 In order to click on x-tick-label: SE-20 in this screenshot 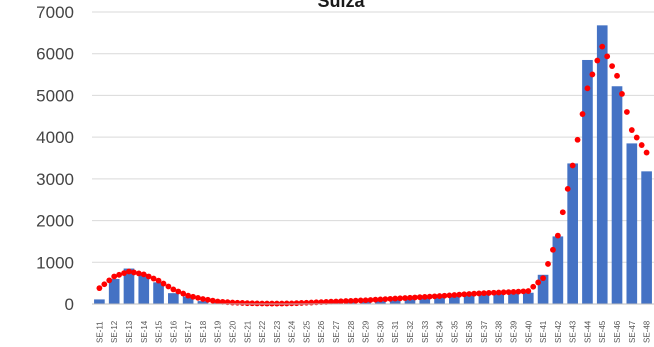, I will do `click(233, 331)`.